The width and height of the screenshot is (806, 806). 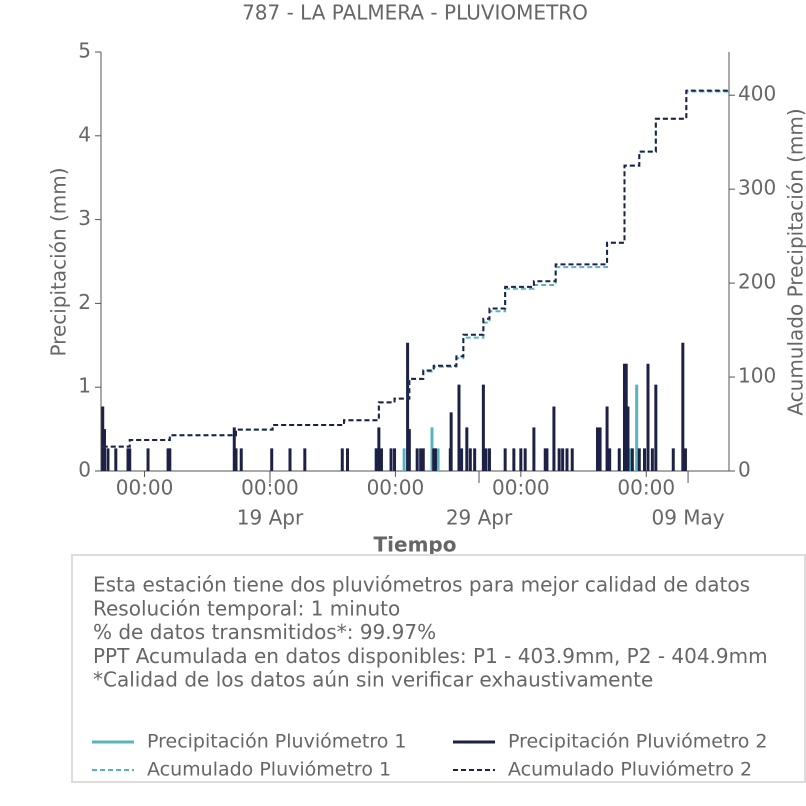 I want to click on y2-tick-label: 400, so click(x=757, y=94).